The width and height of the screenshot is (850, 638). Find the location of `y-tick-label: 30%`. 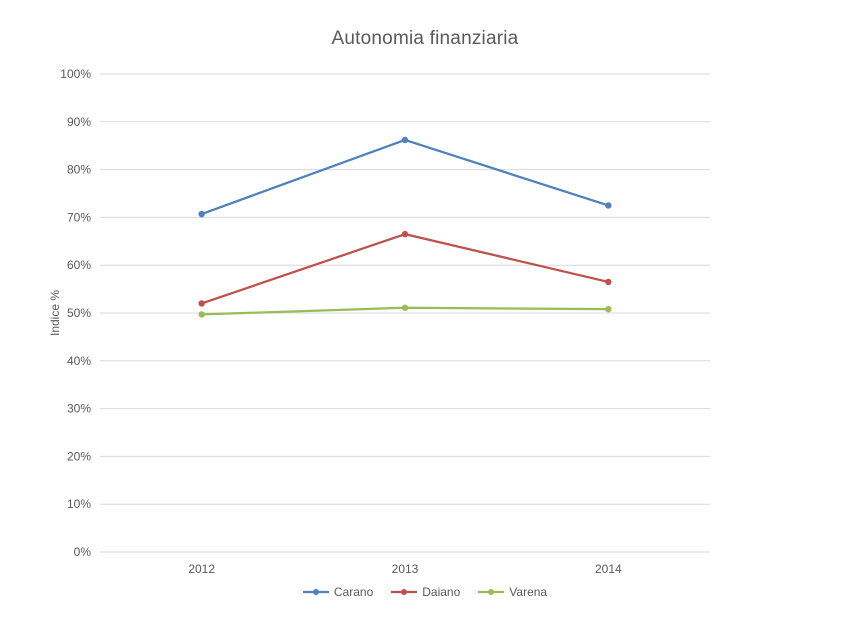

y-tick-label: 30% is located at coordinates (79, 409).